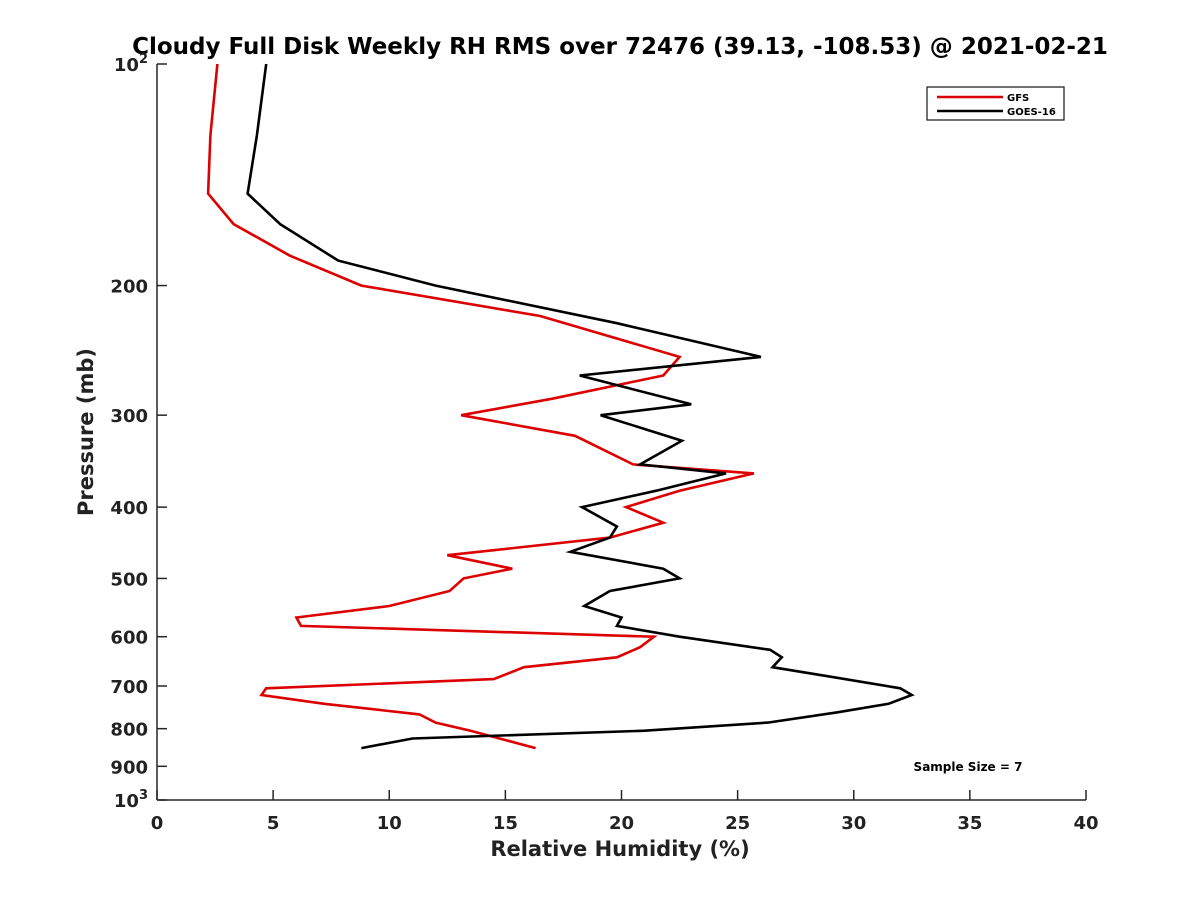 This screenshot has height=900, width=1200. I want to click on legend-label-gfs: GFS, so click(1018, 98).